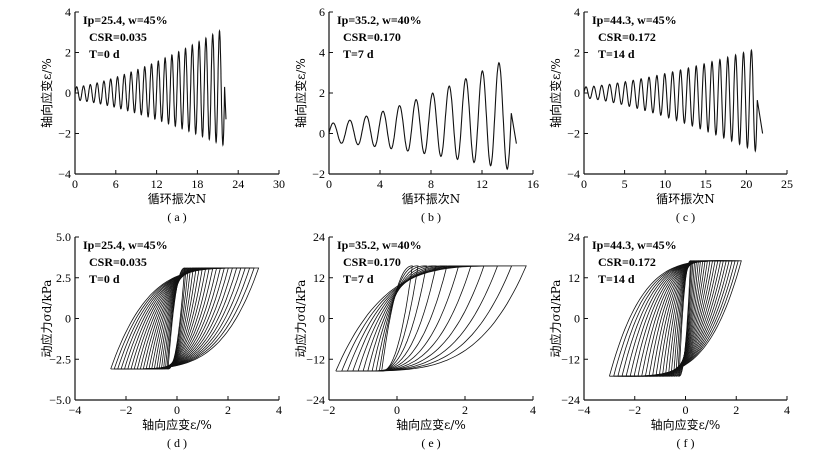 The width and height of the screenshot is (818, 456). I want to click on y-tick-label: 24, so click(319, 237).